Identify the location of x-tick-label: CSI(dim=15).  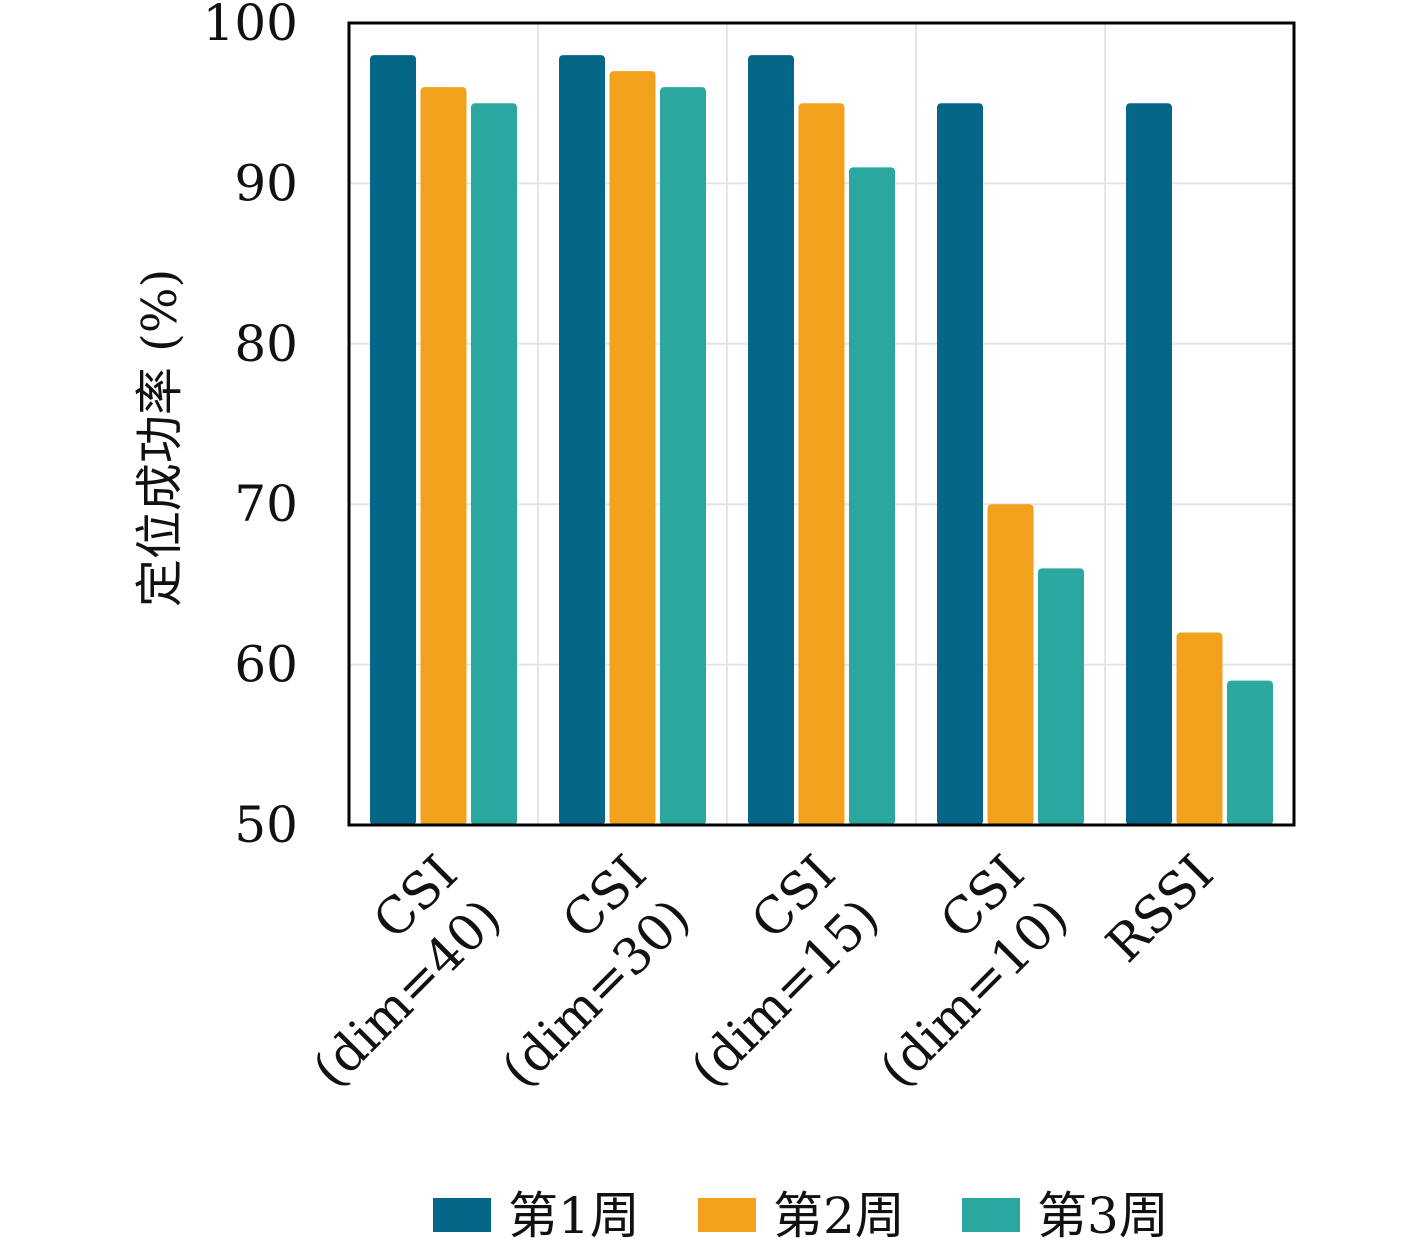
(785, 971).